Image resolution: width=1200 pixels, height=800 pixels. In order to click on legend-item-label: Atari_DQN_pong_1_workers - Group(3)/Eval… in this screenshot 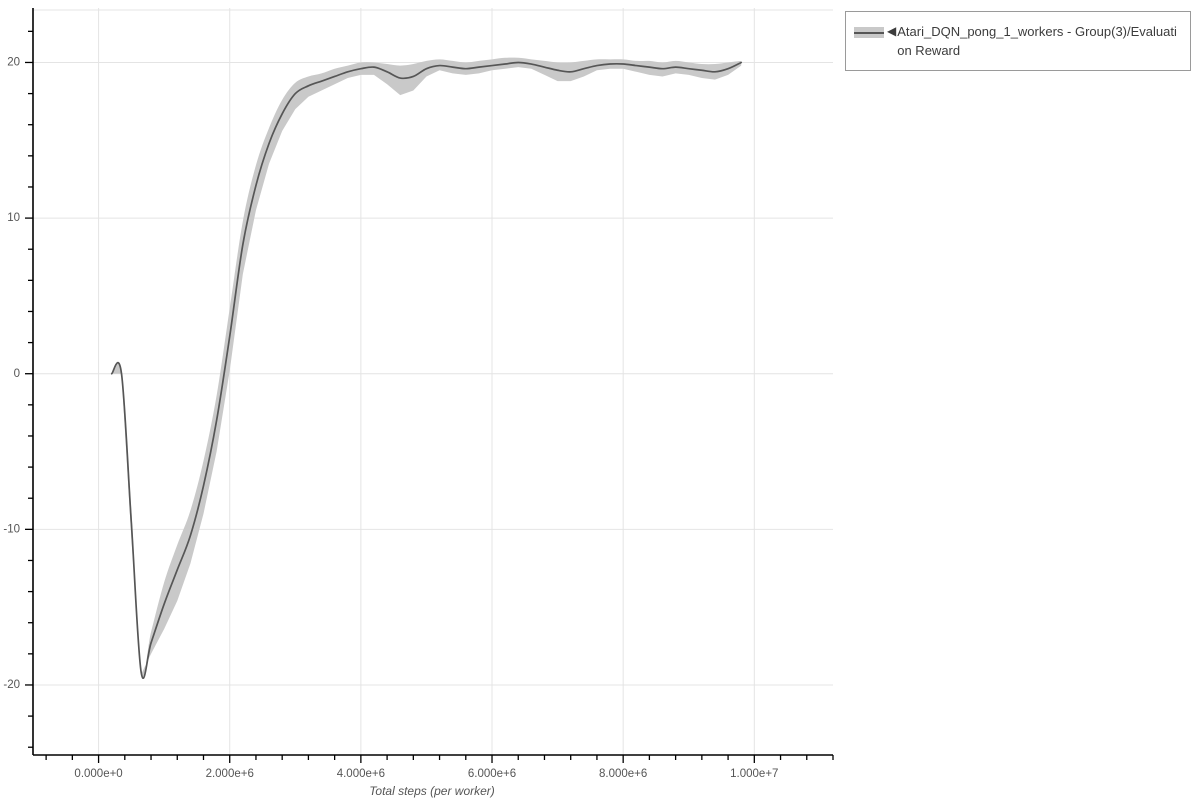, I will do `click(1037, 41)`.